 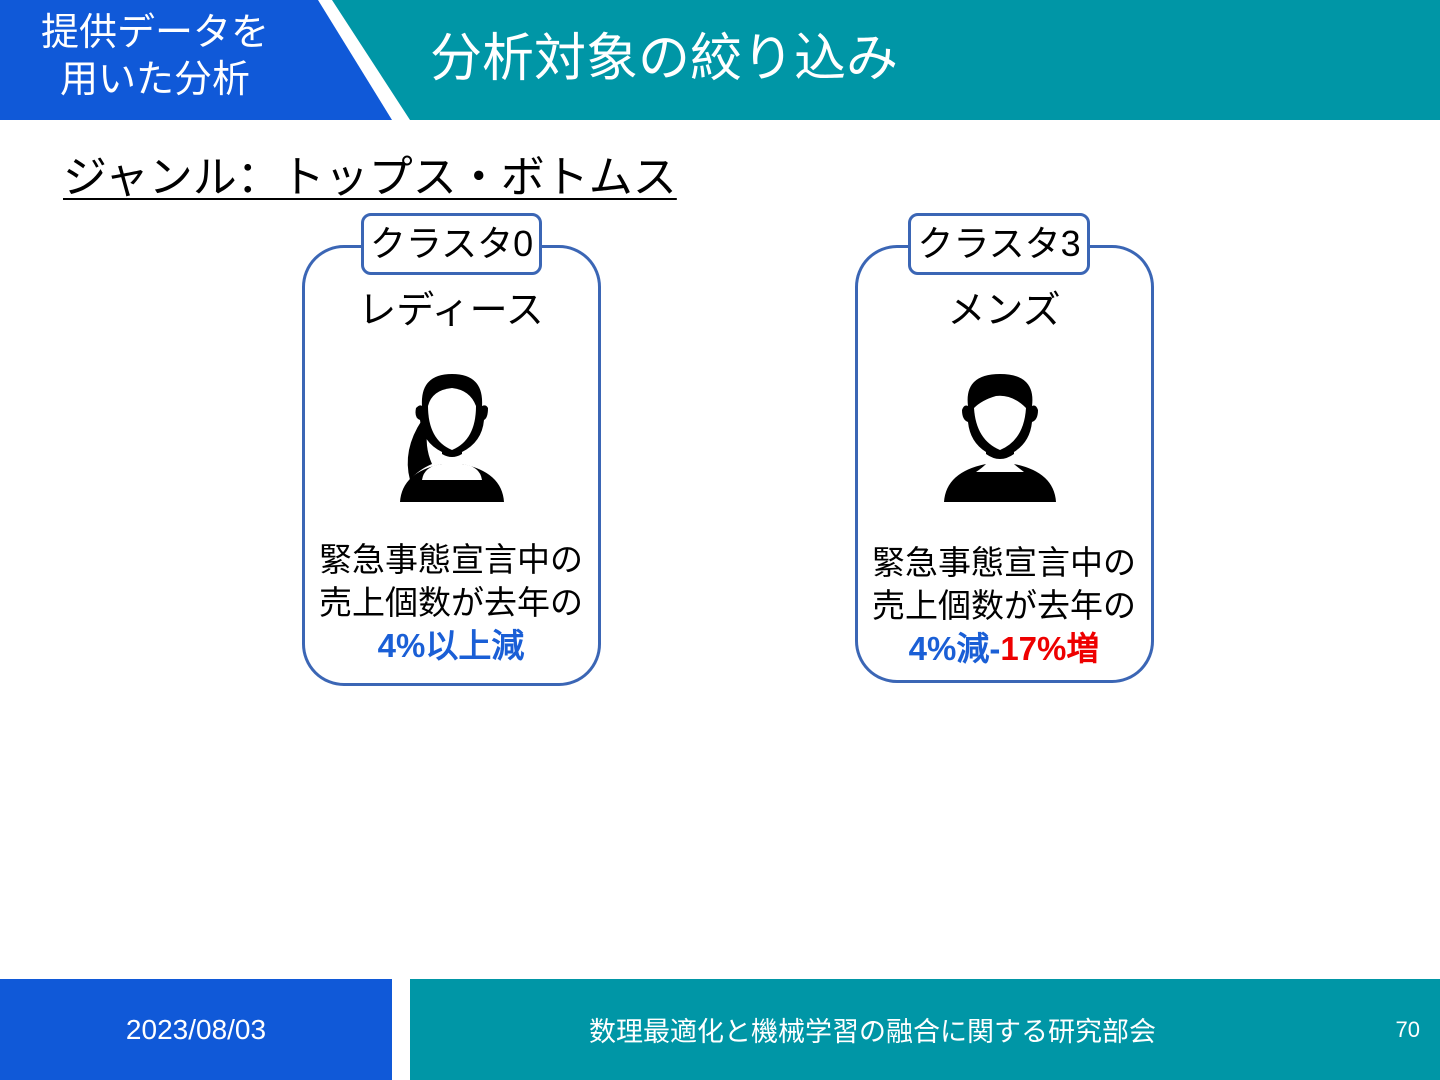 I want to click on result-increase: 17%増, so click(x=1050, y=648).